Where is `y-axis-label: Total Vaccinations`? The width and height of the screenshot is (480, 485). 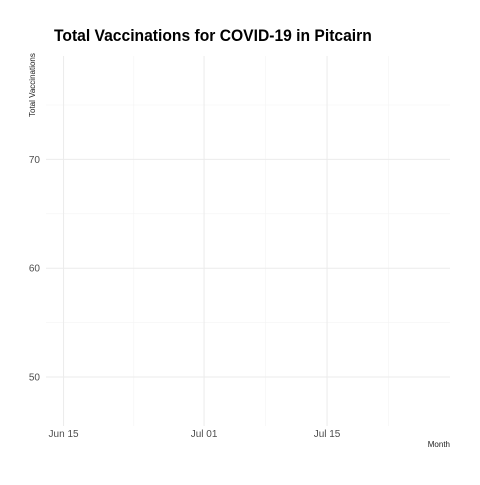 y-axis-label: Total Vaccinations is located at coordinates (32, 85).